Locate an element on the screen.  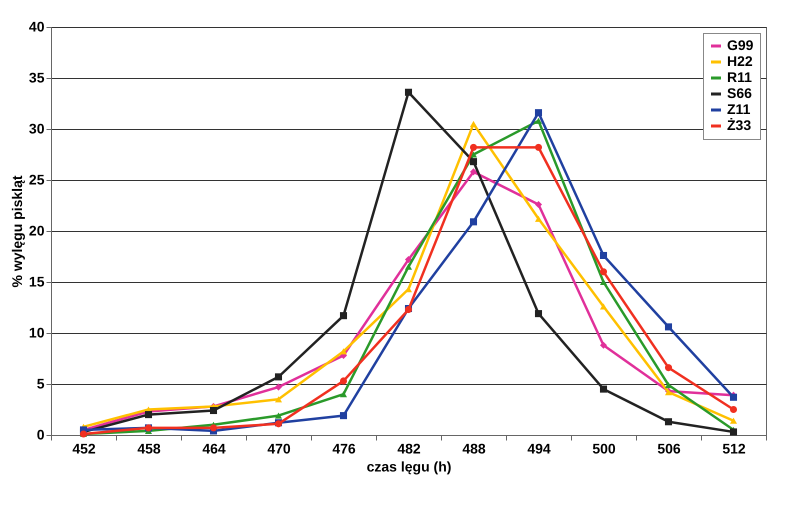
x-axis-title: czas lęgu (h) is located at coordinates (409, 466).